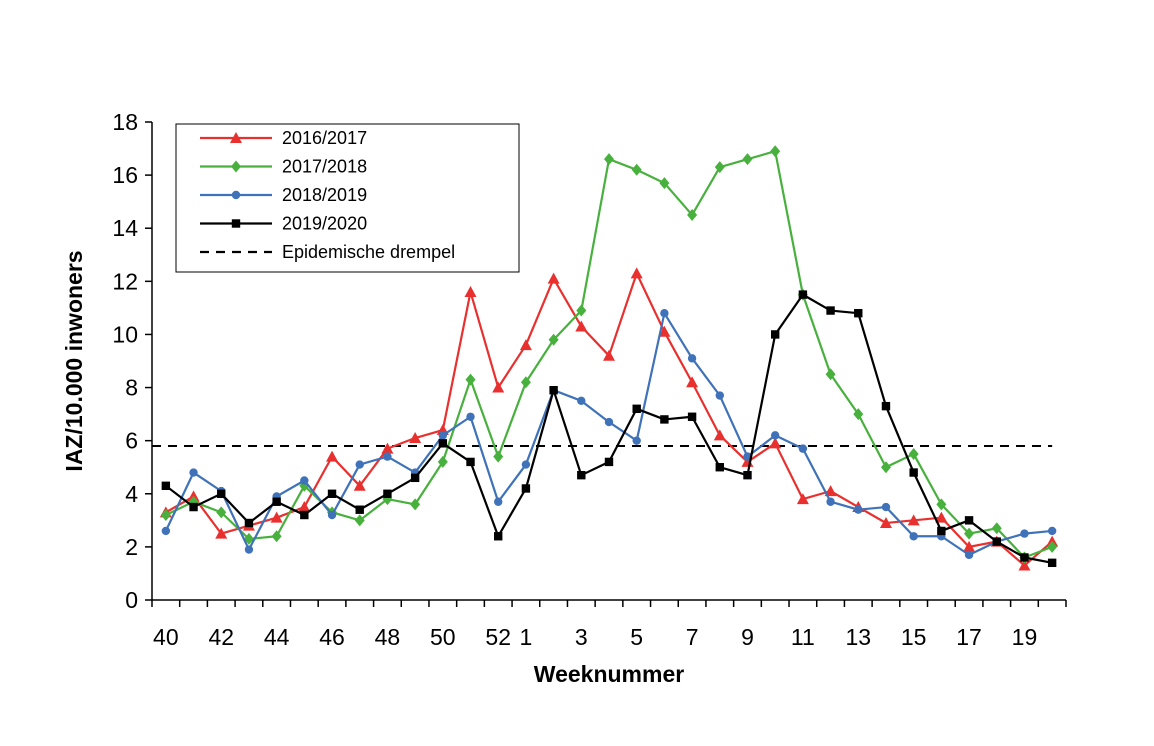  What do you see at coordinates (131, 494) in the screenshot?
I see `y-tick-label: 4` at bounding box center [131, 494].